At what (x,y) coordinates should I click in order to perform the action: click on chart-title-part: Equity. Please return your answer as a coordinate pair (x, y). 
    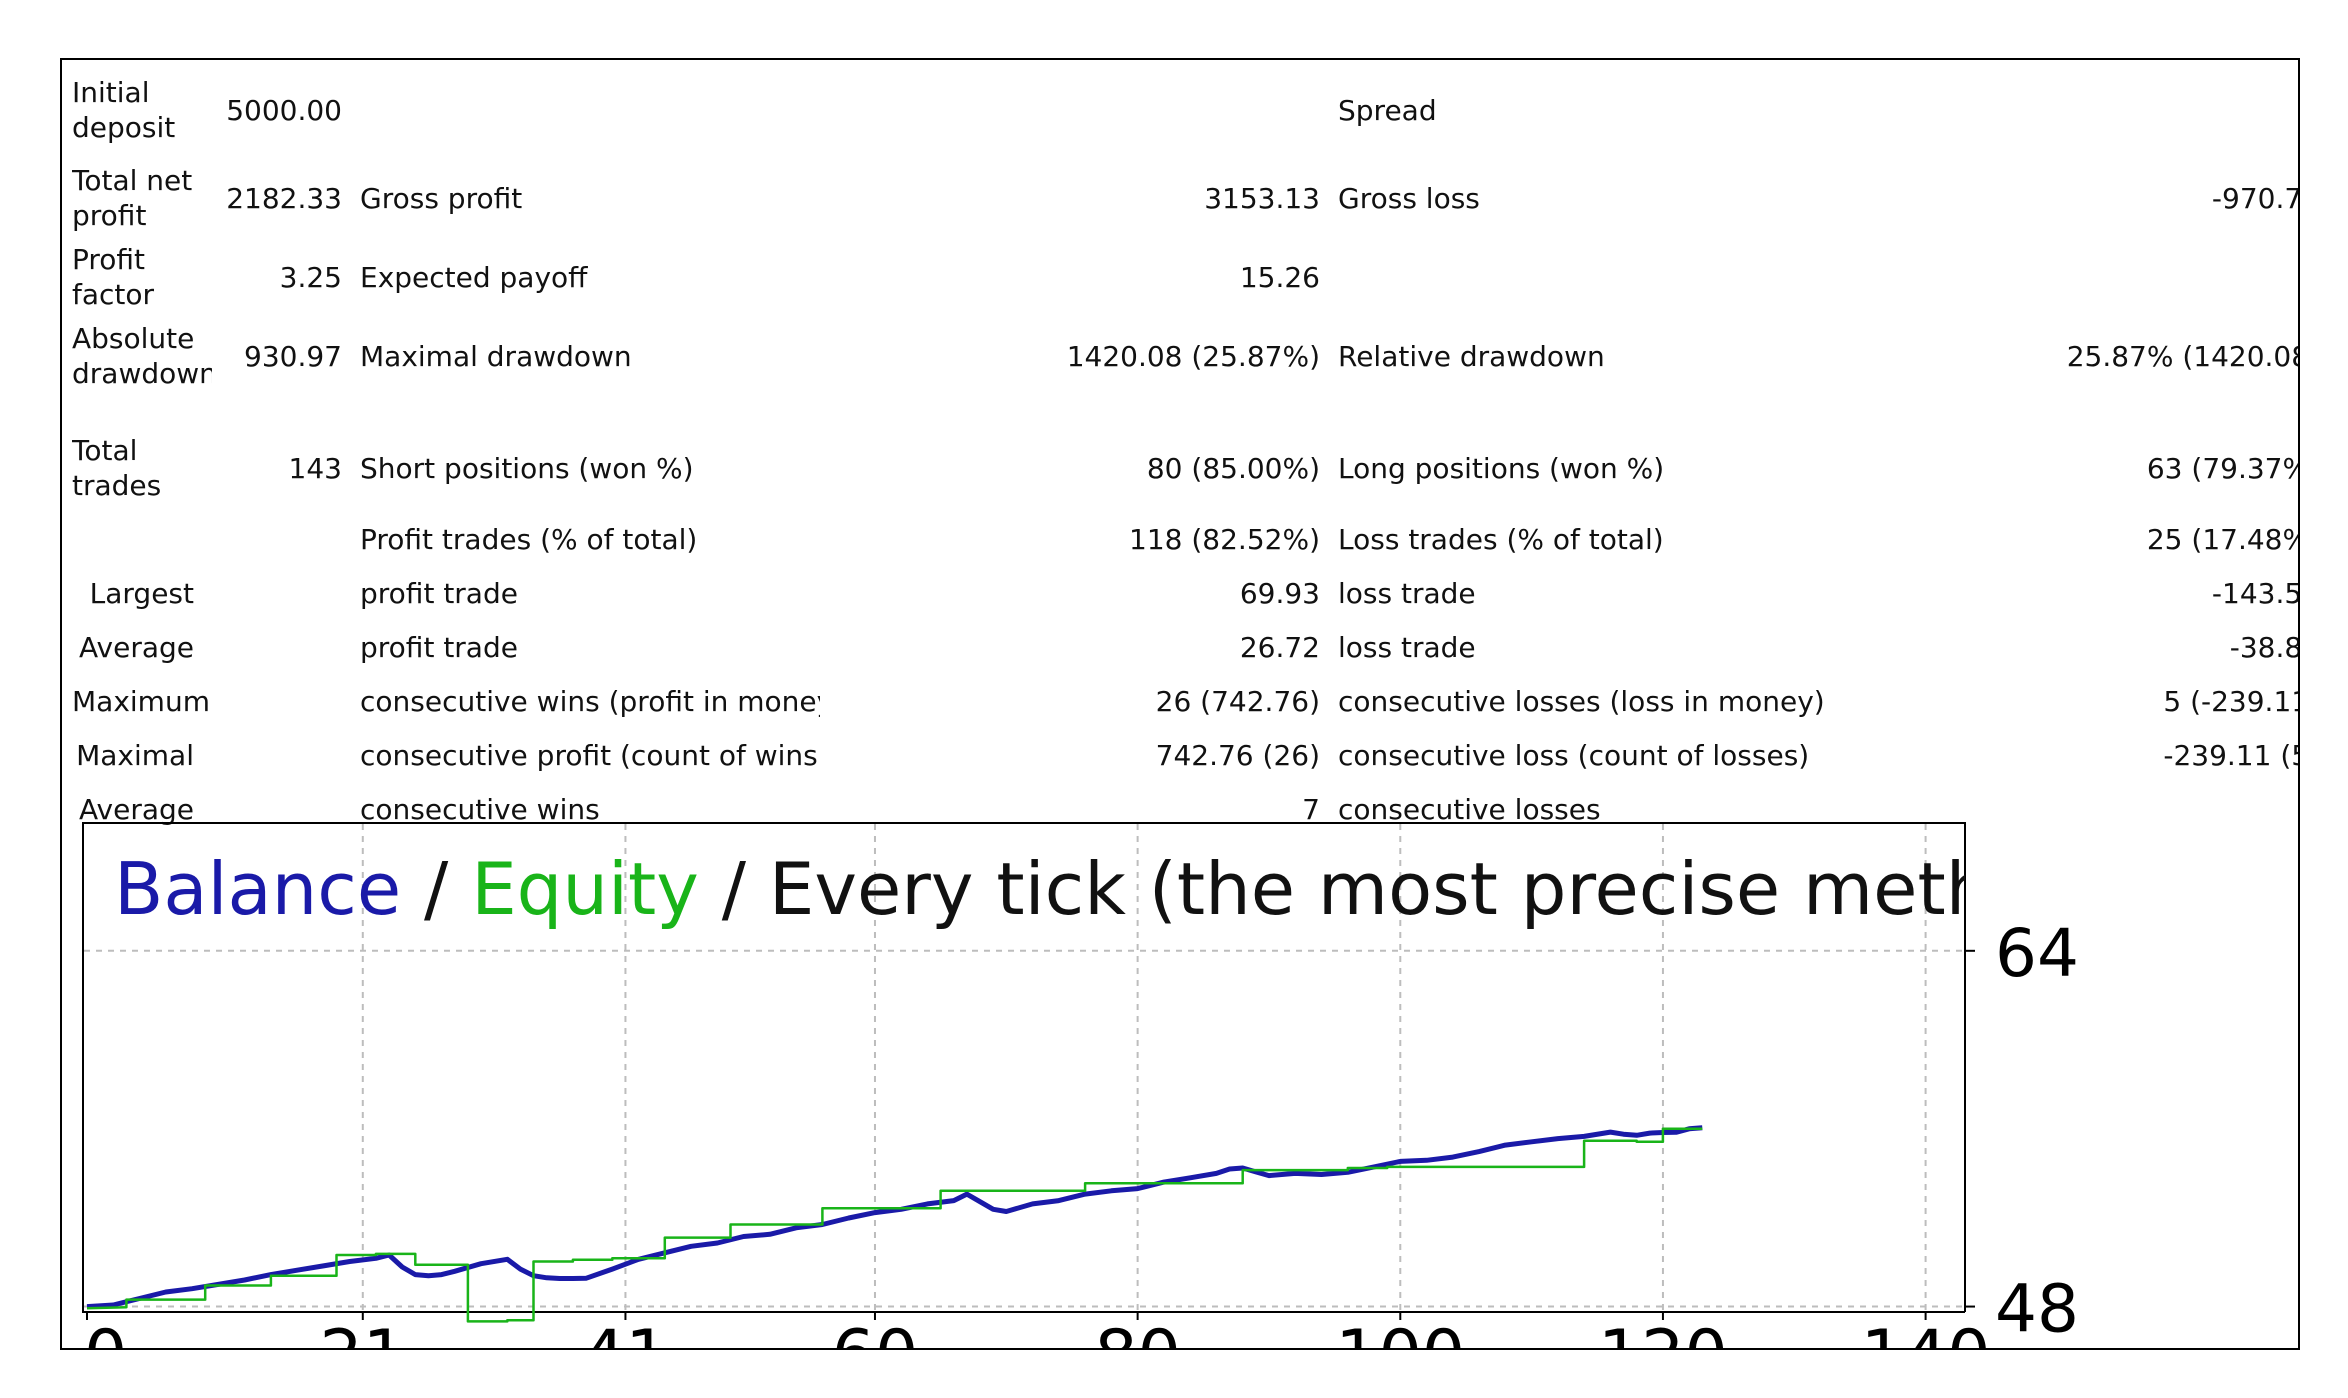
    Looking at the image, I should click on (585, 889).